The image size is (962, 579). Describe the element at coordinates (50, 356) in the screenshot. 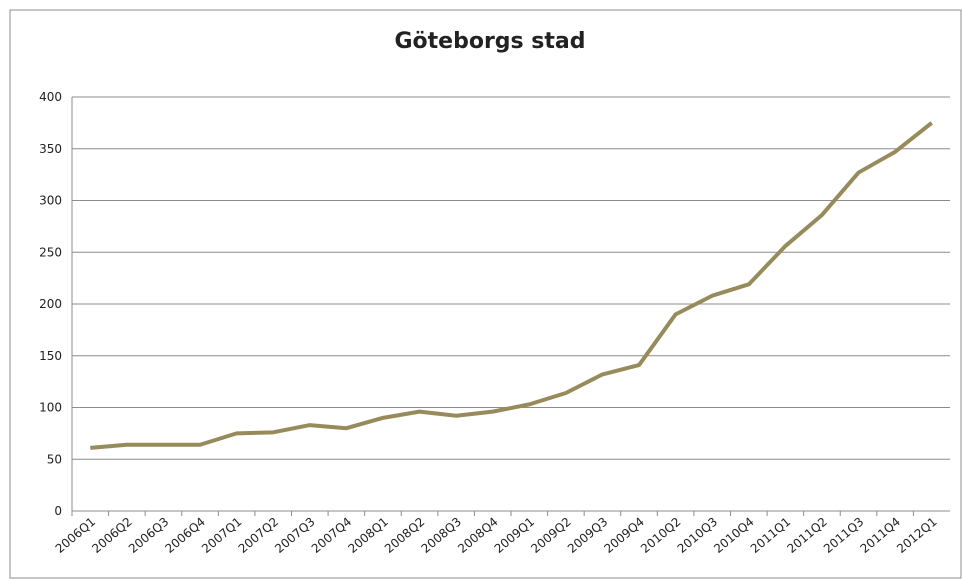

I see `y-tick-label: 150` at that location.